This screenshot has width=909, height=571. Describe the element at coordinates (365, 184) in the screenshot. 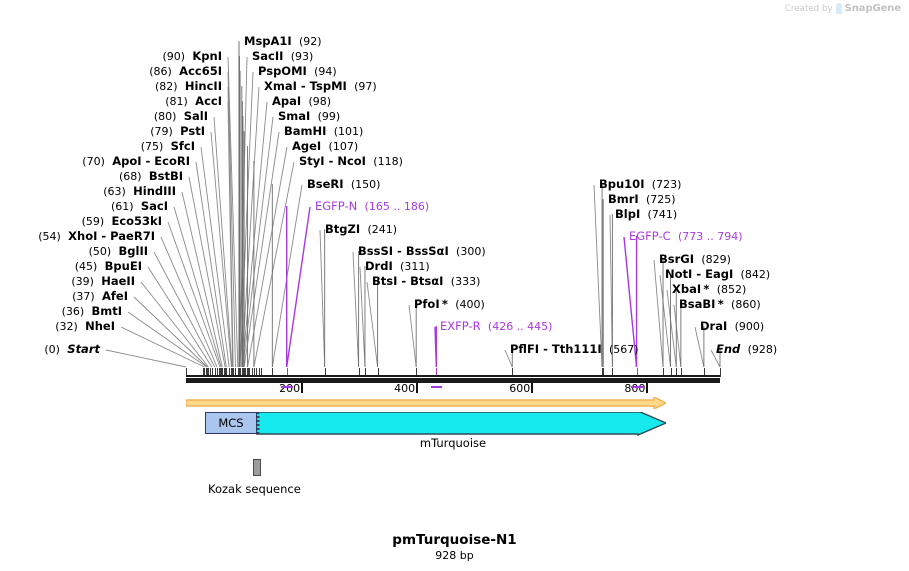

I see `site-position: (150)` at that location.